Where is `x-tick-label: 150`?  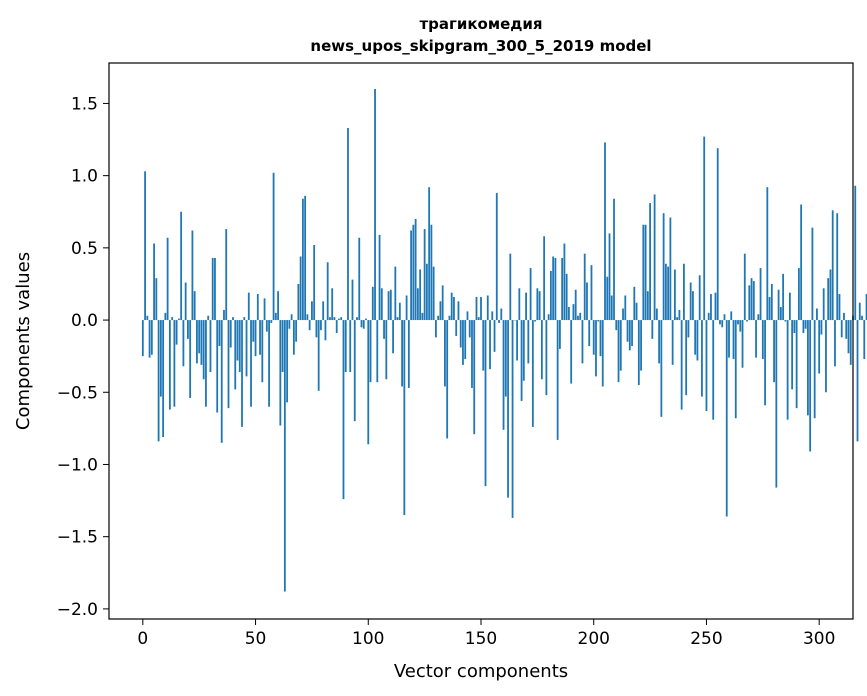 x-tick-label: 150 is located at coordinates (481, 639).